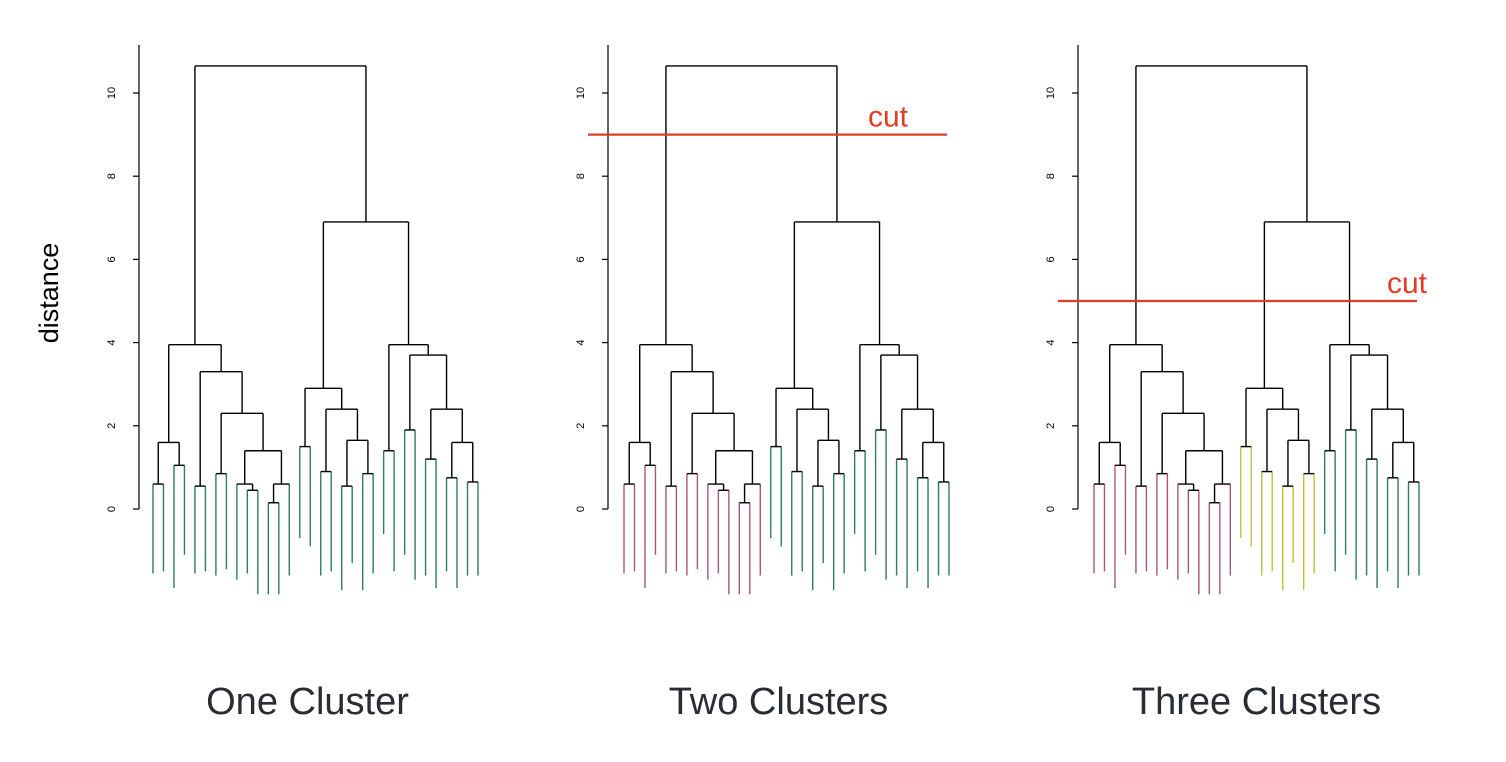 The height and width of the screenshot is (762, 1506). I want to click on panel-title: Three Clusters, so click(1256, 702).